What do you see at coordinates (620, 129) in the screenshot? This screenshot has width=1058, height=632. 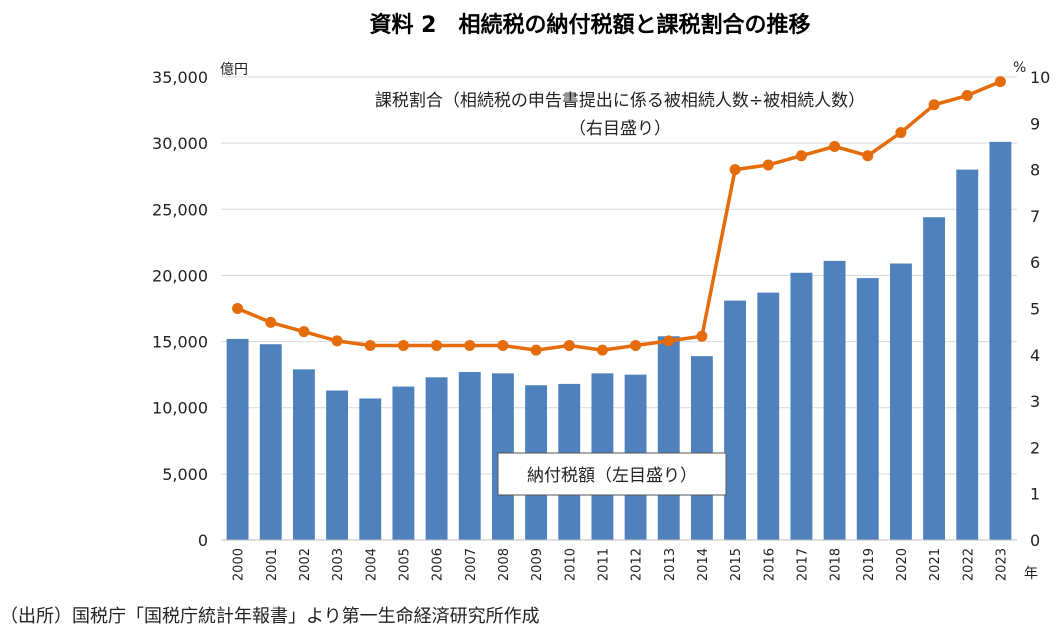 I see `line-series-label-line2: （右目盛り）` at bounding box center [620, 129].